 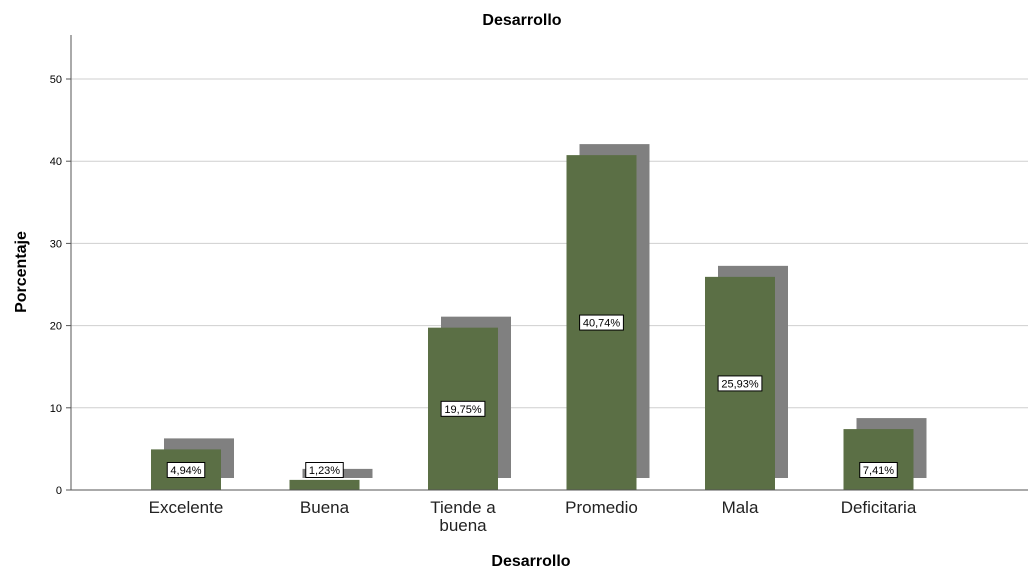 What do you see at coordinates (59, 491) in the screenshot?
I see `y-tick-label: 0` at bounding box center [59, 491].